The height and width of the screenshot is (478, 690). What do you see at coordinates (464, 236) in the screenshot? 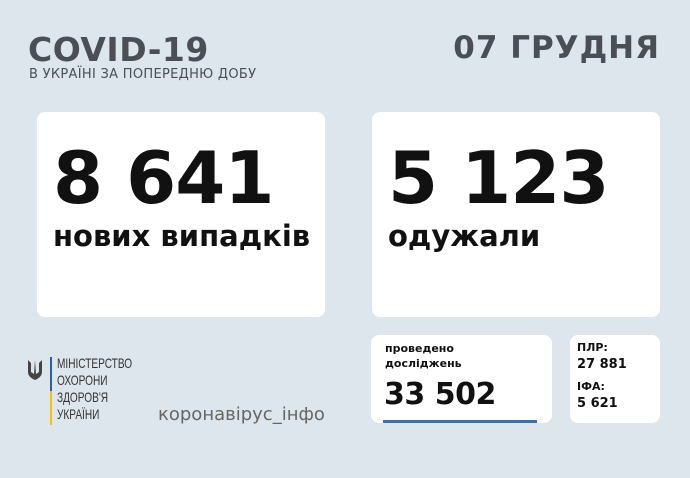
I see `recovered-label: одужали` at bounding box center [464, 236].